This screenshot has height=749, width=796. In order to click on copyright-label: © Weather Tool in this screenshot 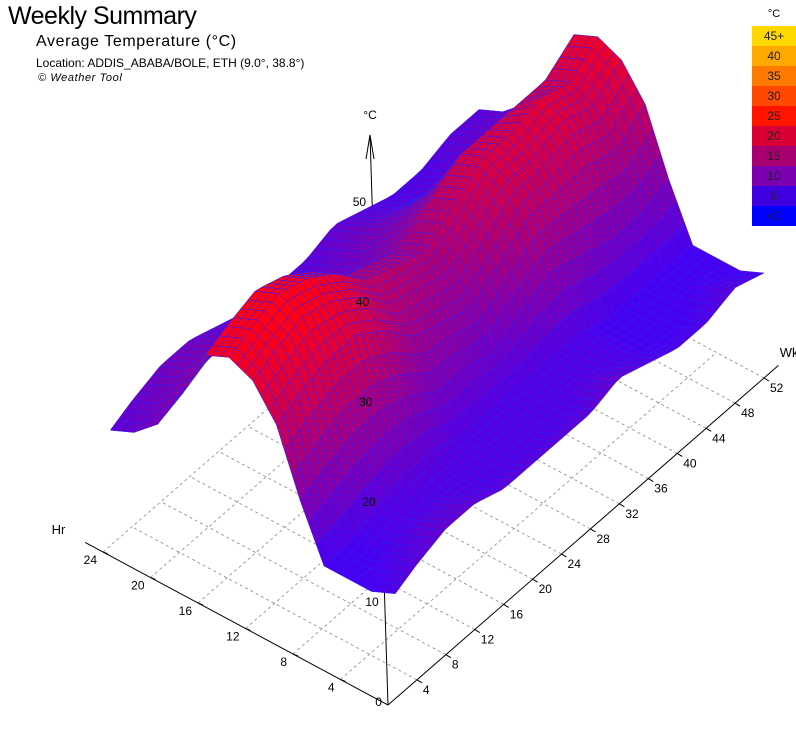, I will do `click(80, 78)`.